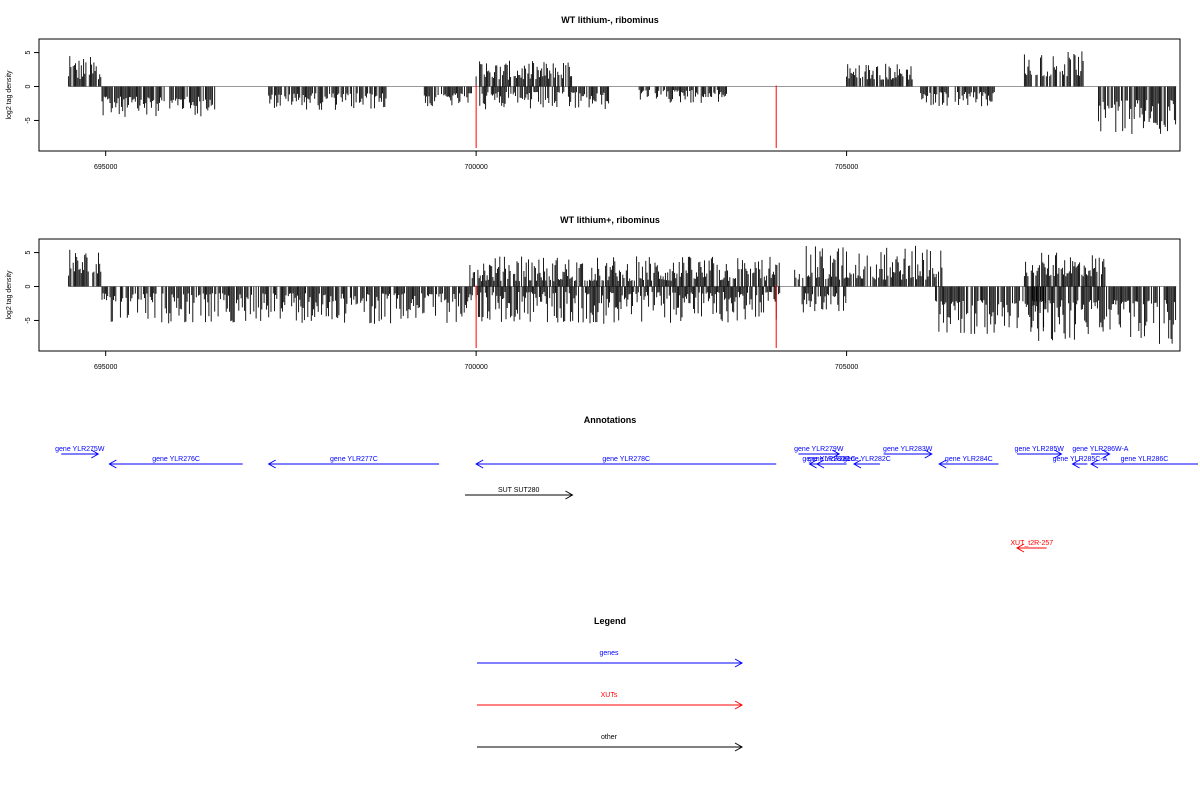  Describe the element at coordinates (609, 695) in the screenshot. I see `legend-label: XUTs` at that location.